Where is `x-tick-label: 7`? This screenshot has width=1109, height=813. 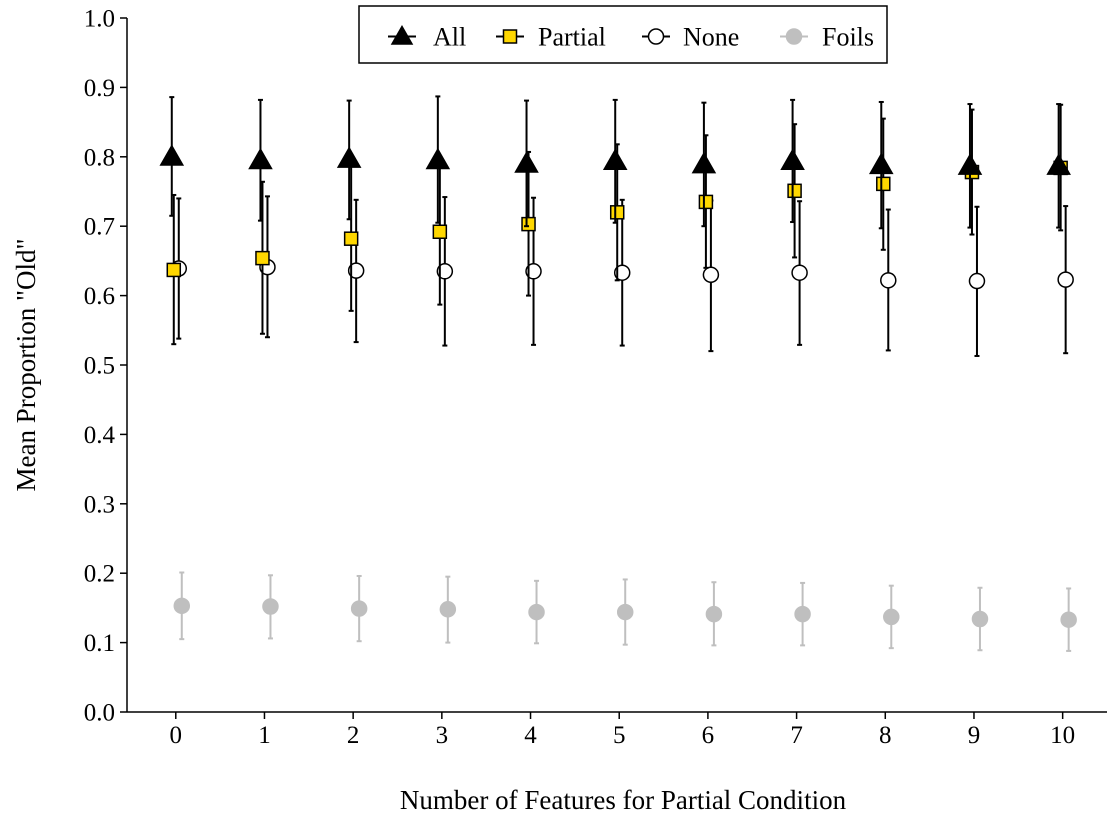
x-tick-label: 7 is located at coordinates (796, 735).